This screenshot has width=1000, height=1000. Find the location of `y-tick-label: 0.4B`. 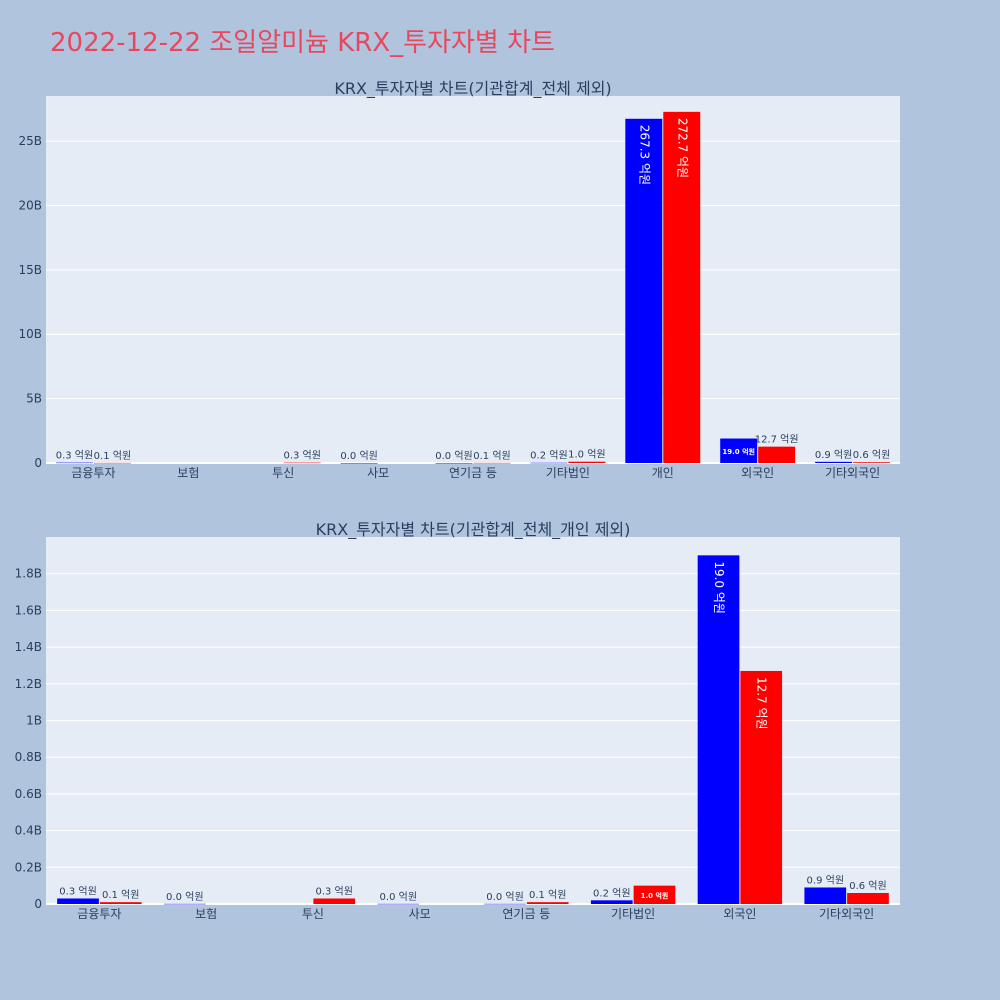

y-tick-label: 0.4B is located at coordinates (28, 831).